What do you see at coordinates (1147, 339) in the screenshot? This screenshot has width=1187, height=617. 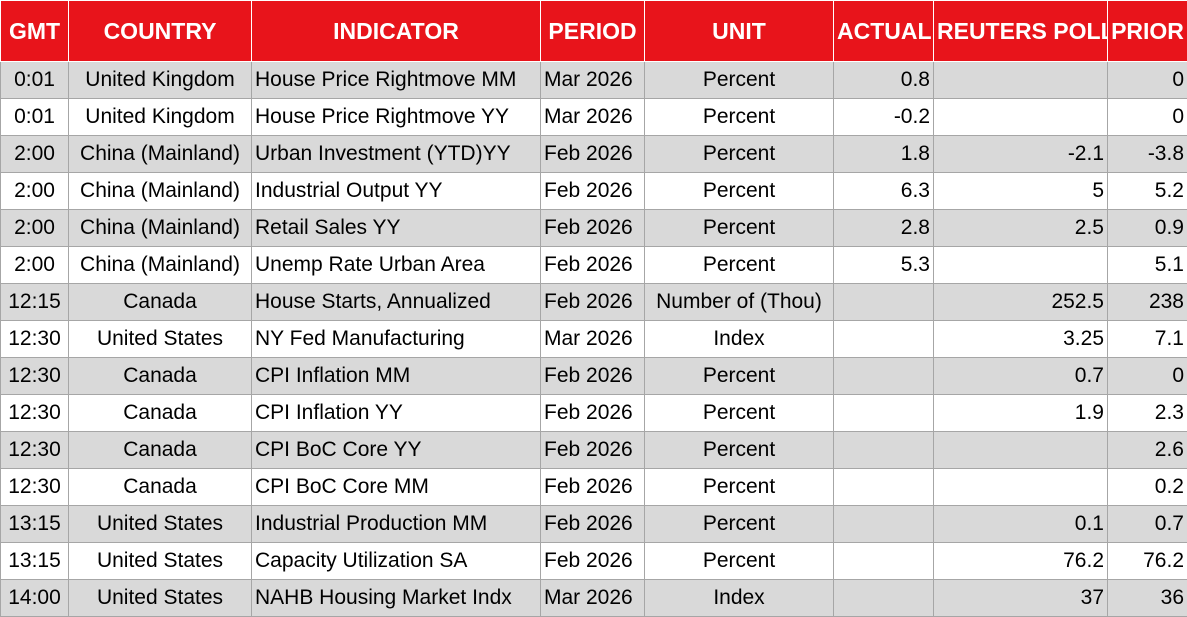 I see `cell-prior: 7.1` at bounding box center [1147, 339].